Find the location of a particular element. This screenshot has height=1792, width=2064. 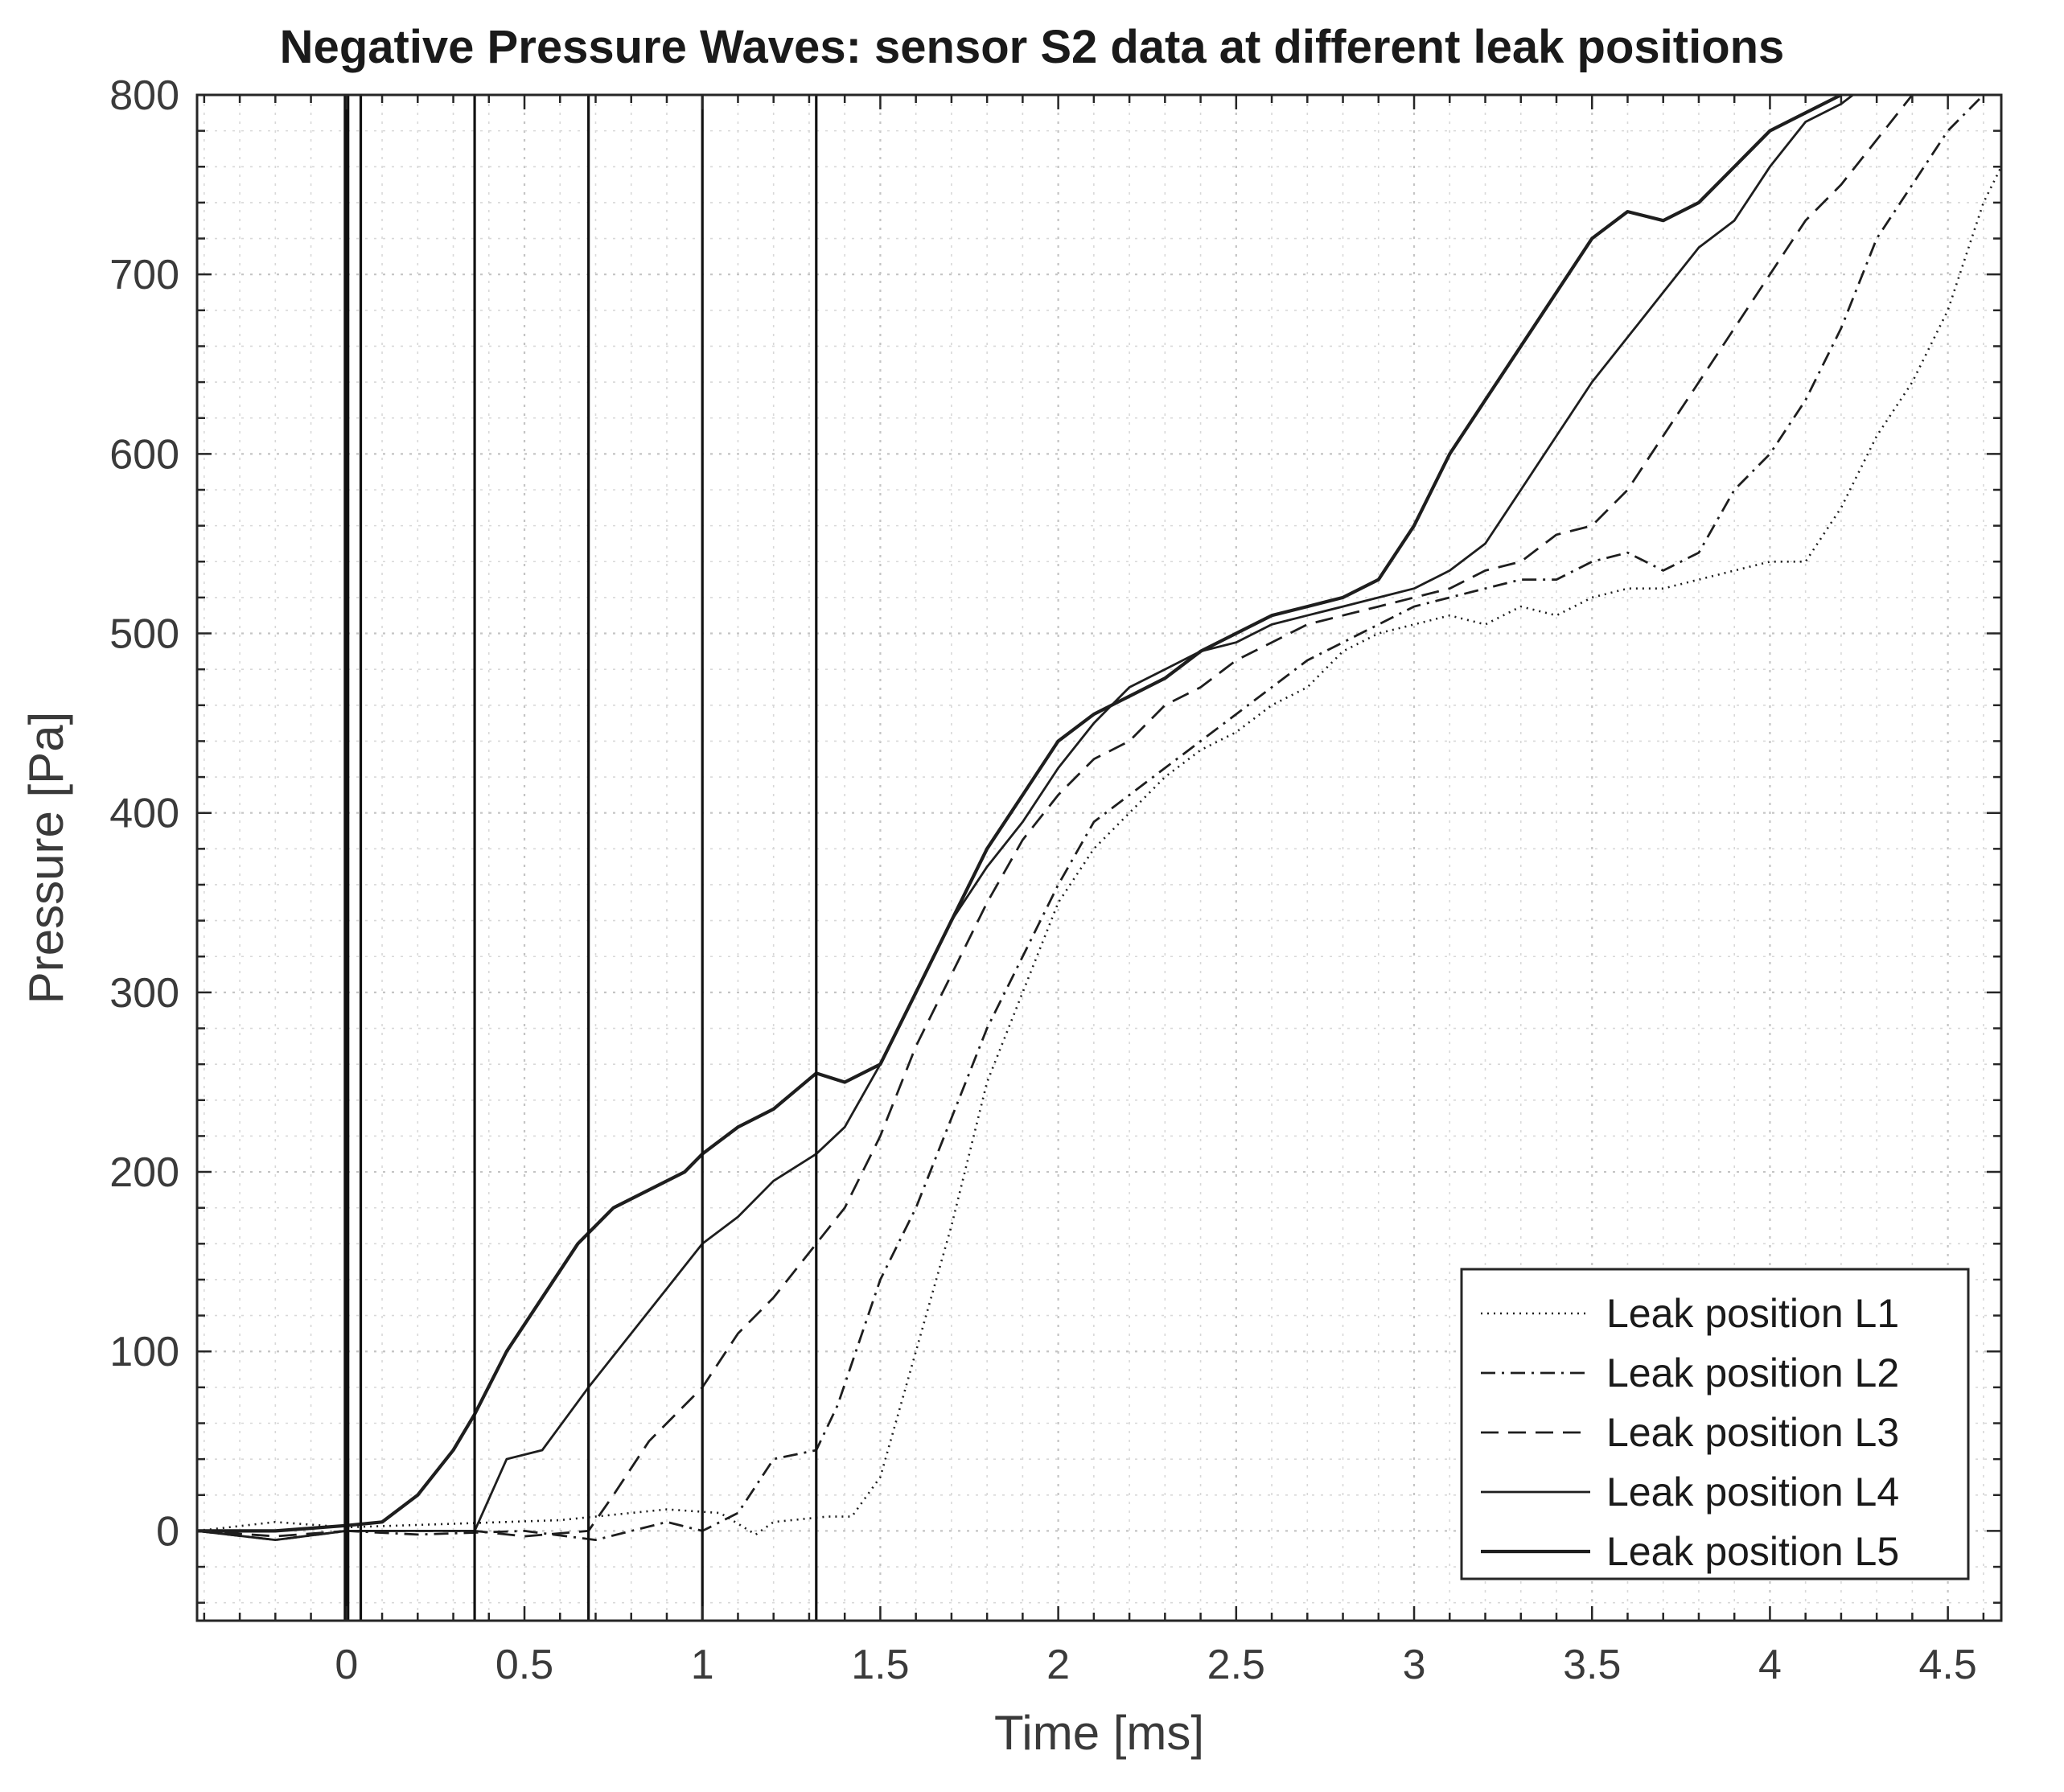

y-tick-label: 300 is located at coordinates (144, 994).